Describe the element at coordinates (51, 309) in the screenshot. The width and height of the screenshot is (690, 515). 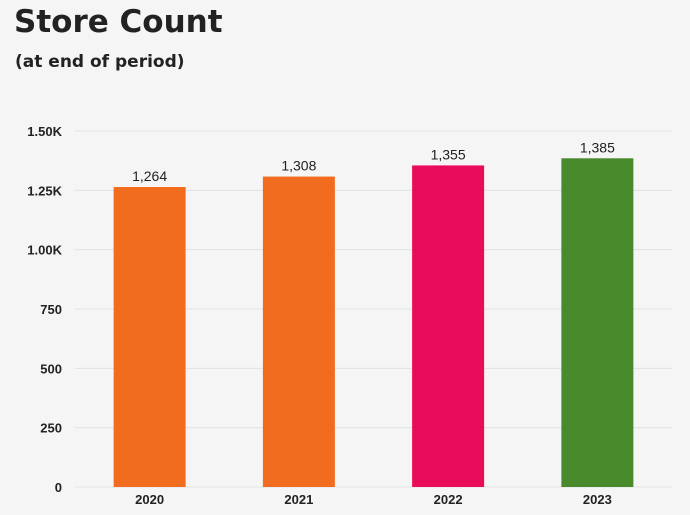
I see `y-tick-label: 750` at that location.